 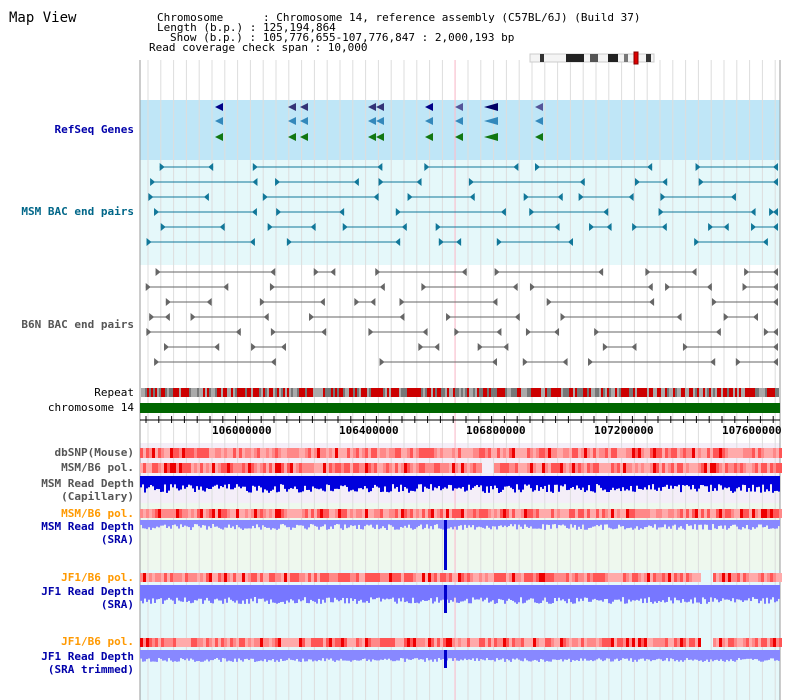 I want to click on msm-b6-pol2-label: MSM/B6 pol., so click(x=97, y=513).